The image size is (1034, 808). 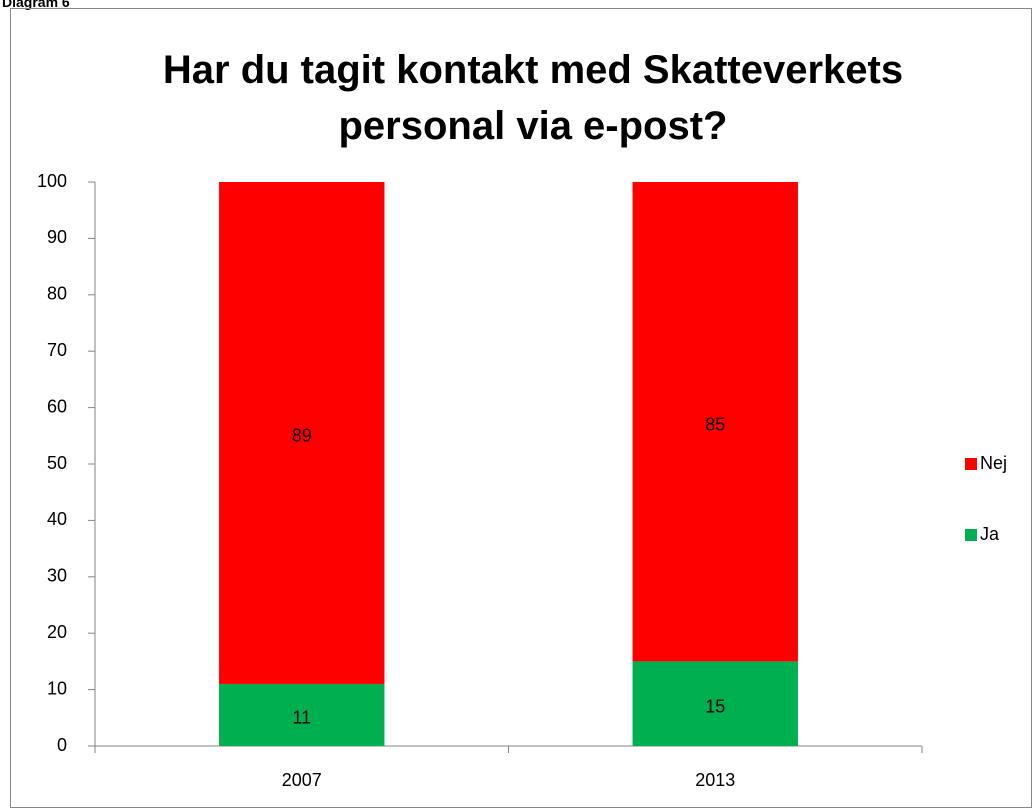 What do you see at coordinates (57, 632) in the screenshot?
I see `y-tick-label: 20` at bounding box center [57, 632].